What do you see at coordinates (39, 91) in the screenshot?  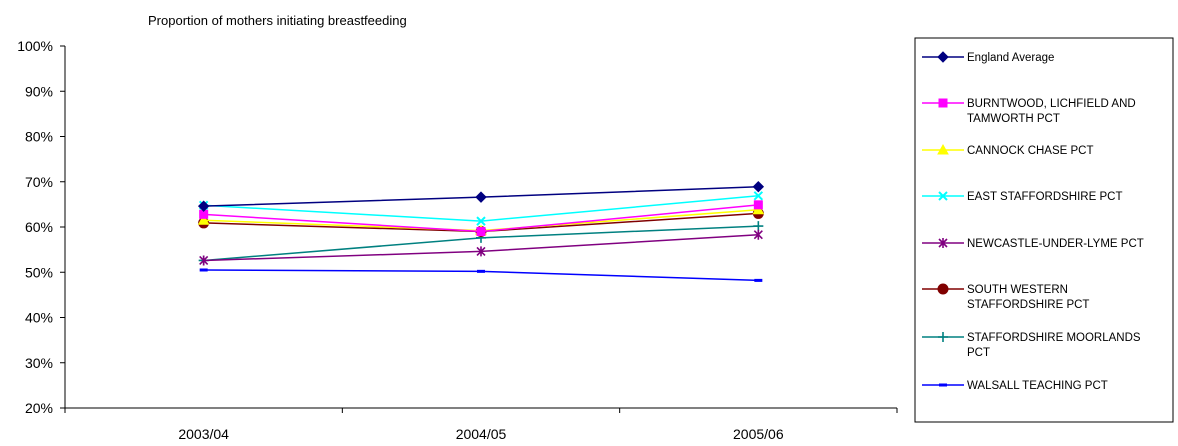 I see `y-tick-label: 90%` at bounding box center [39, 91].